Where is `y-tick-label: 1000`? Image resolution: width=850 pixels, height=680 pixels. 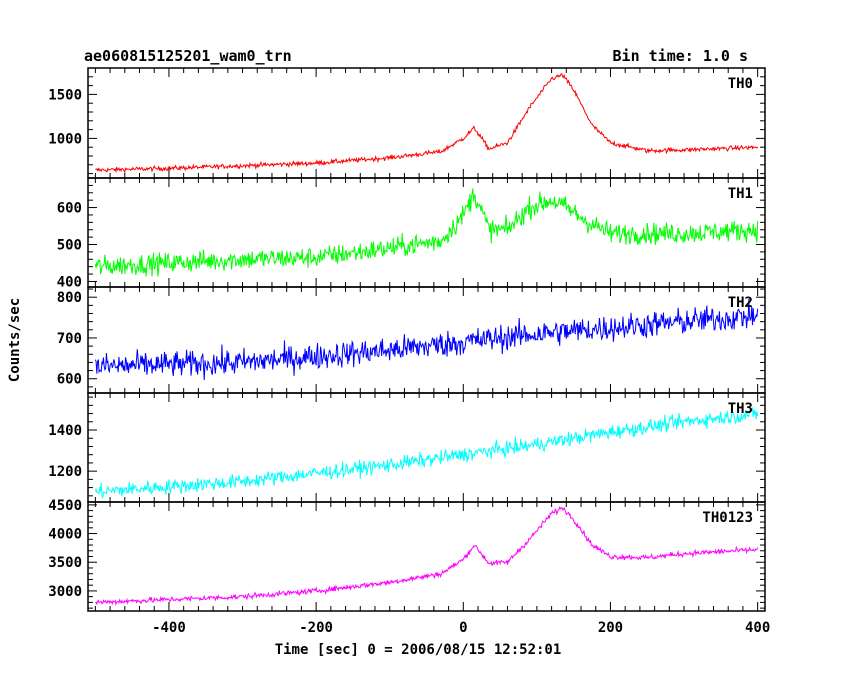
y-tick-label: 1000 is located at coordinates (65, 139).